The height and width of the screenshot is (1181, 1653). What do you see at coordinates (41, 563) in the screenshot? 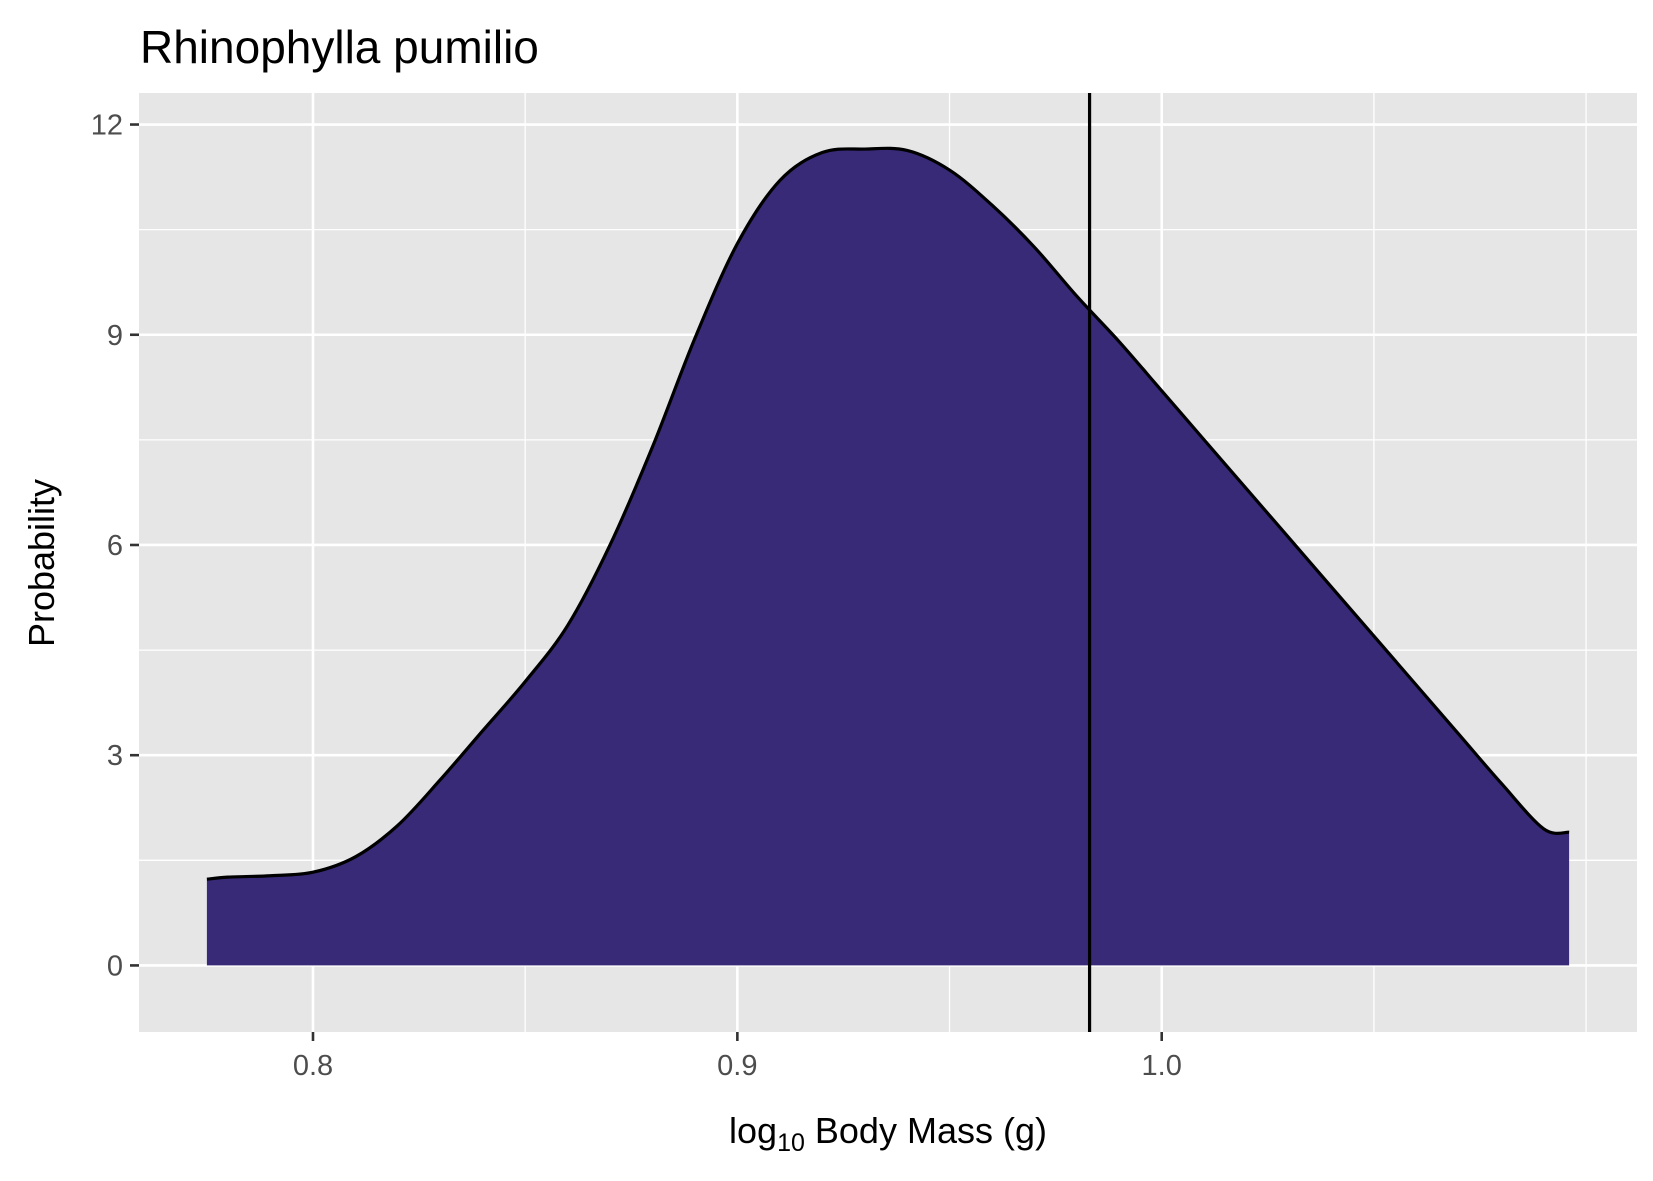
I see `y-axis-title: Probability` at bounding box center [41, 563].